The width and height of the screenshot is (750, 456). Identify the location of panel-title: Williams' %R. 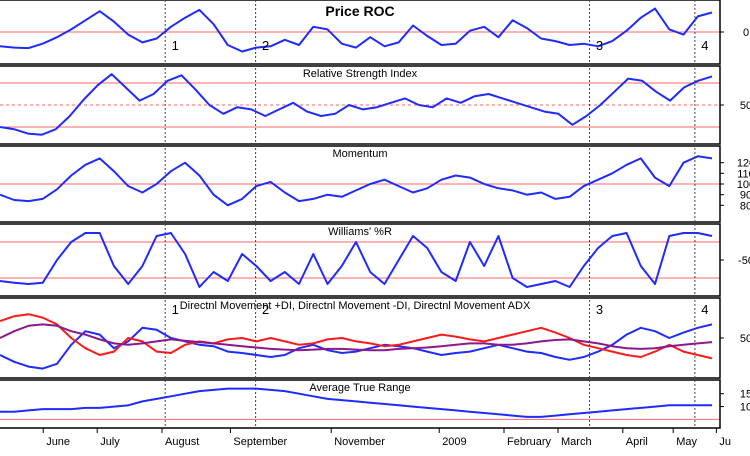
(360, 232).